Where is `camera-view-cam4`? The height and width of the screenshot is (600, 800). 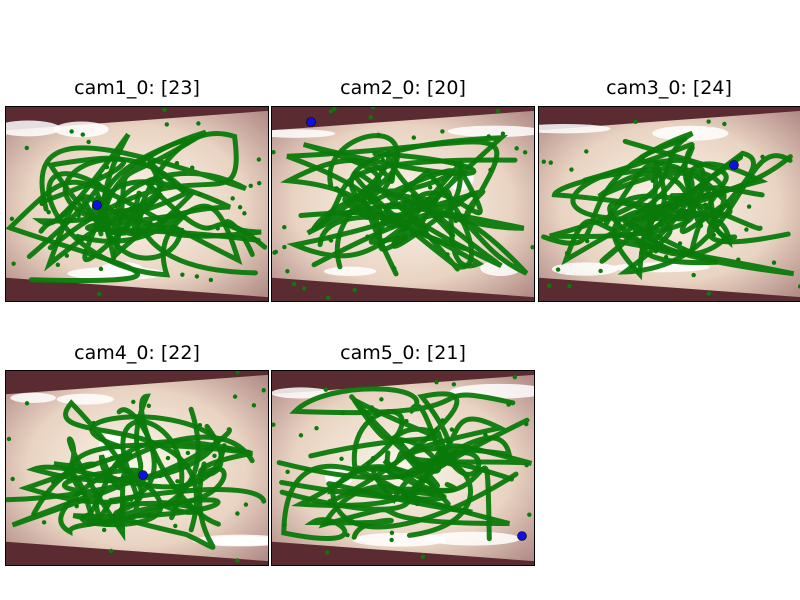 camera-view-cam4 is located at coordinates (137, 468).